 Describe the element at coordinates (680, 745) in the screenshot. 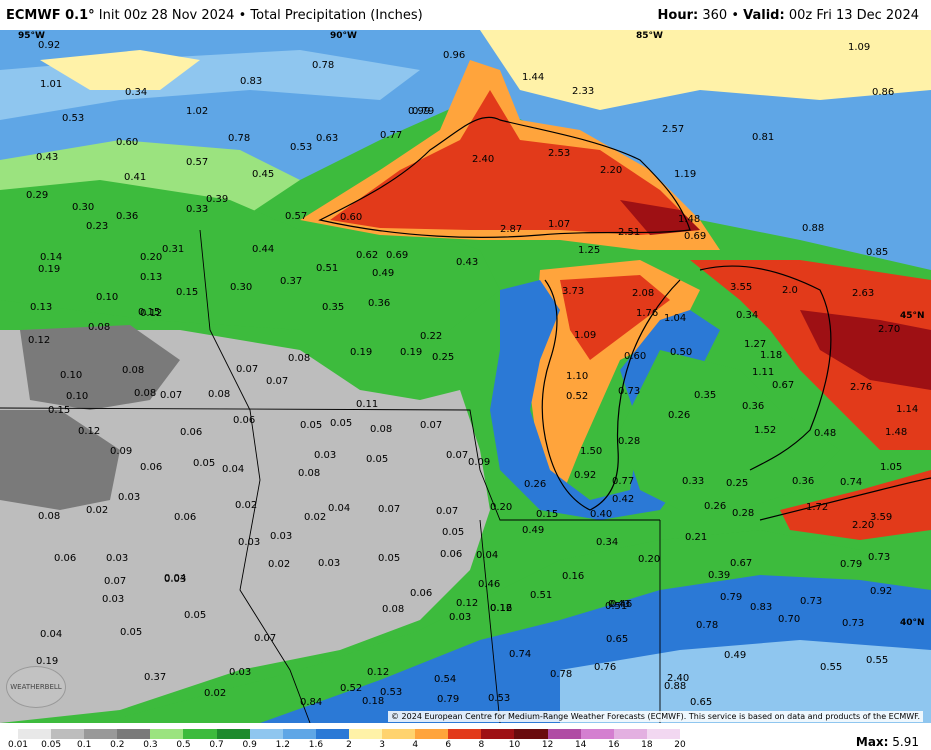

I see `legend-tick-label: 20` at that location.